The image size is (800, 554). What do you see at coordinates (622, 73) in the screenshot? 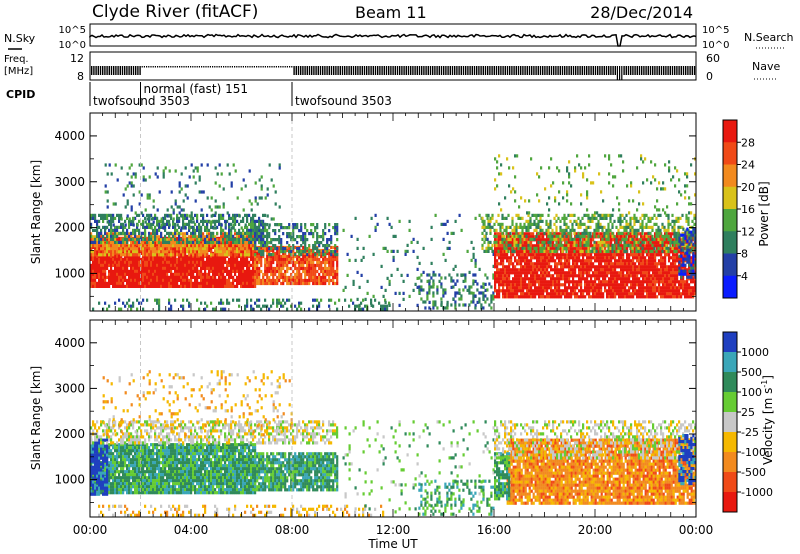
I see `freq-gap-mark` at bounding box center [622, 73].